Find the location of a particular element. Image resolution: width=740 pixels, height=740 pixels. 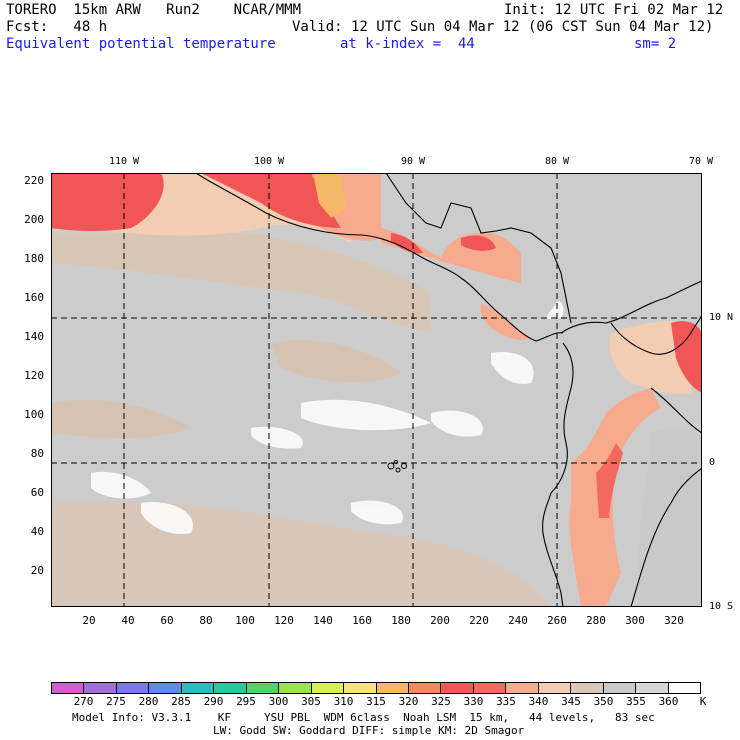

colorbar-label: 360 is located at coordinates (668, 701).